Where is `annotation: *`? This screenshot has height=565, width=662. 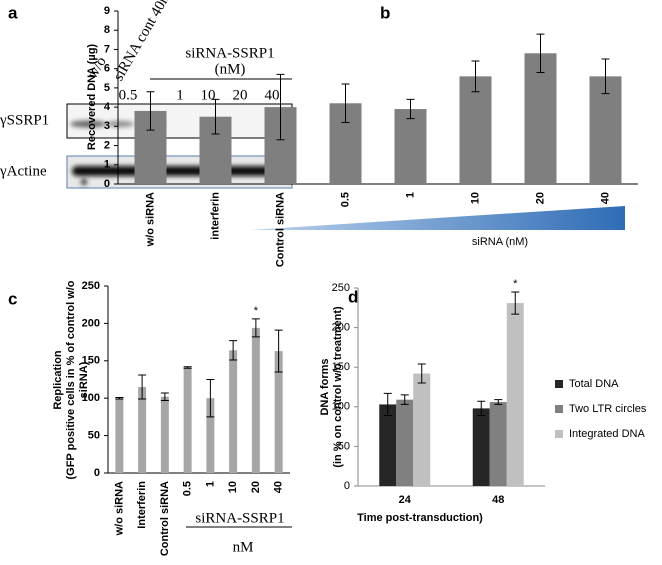 annotation: * is located at coordinates (515, 284).